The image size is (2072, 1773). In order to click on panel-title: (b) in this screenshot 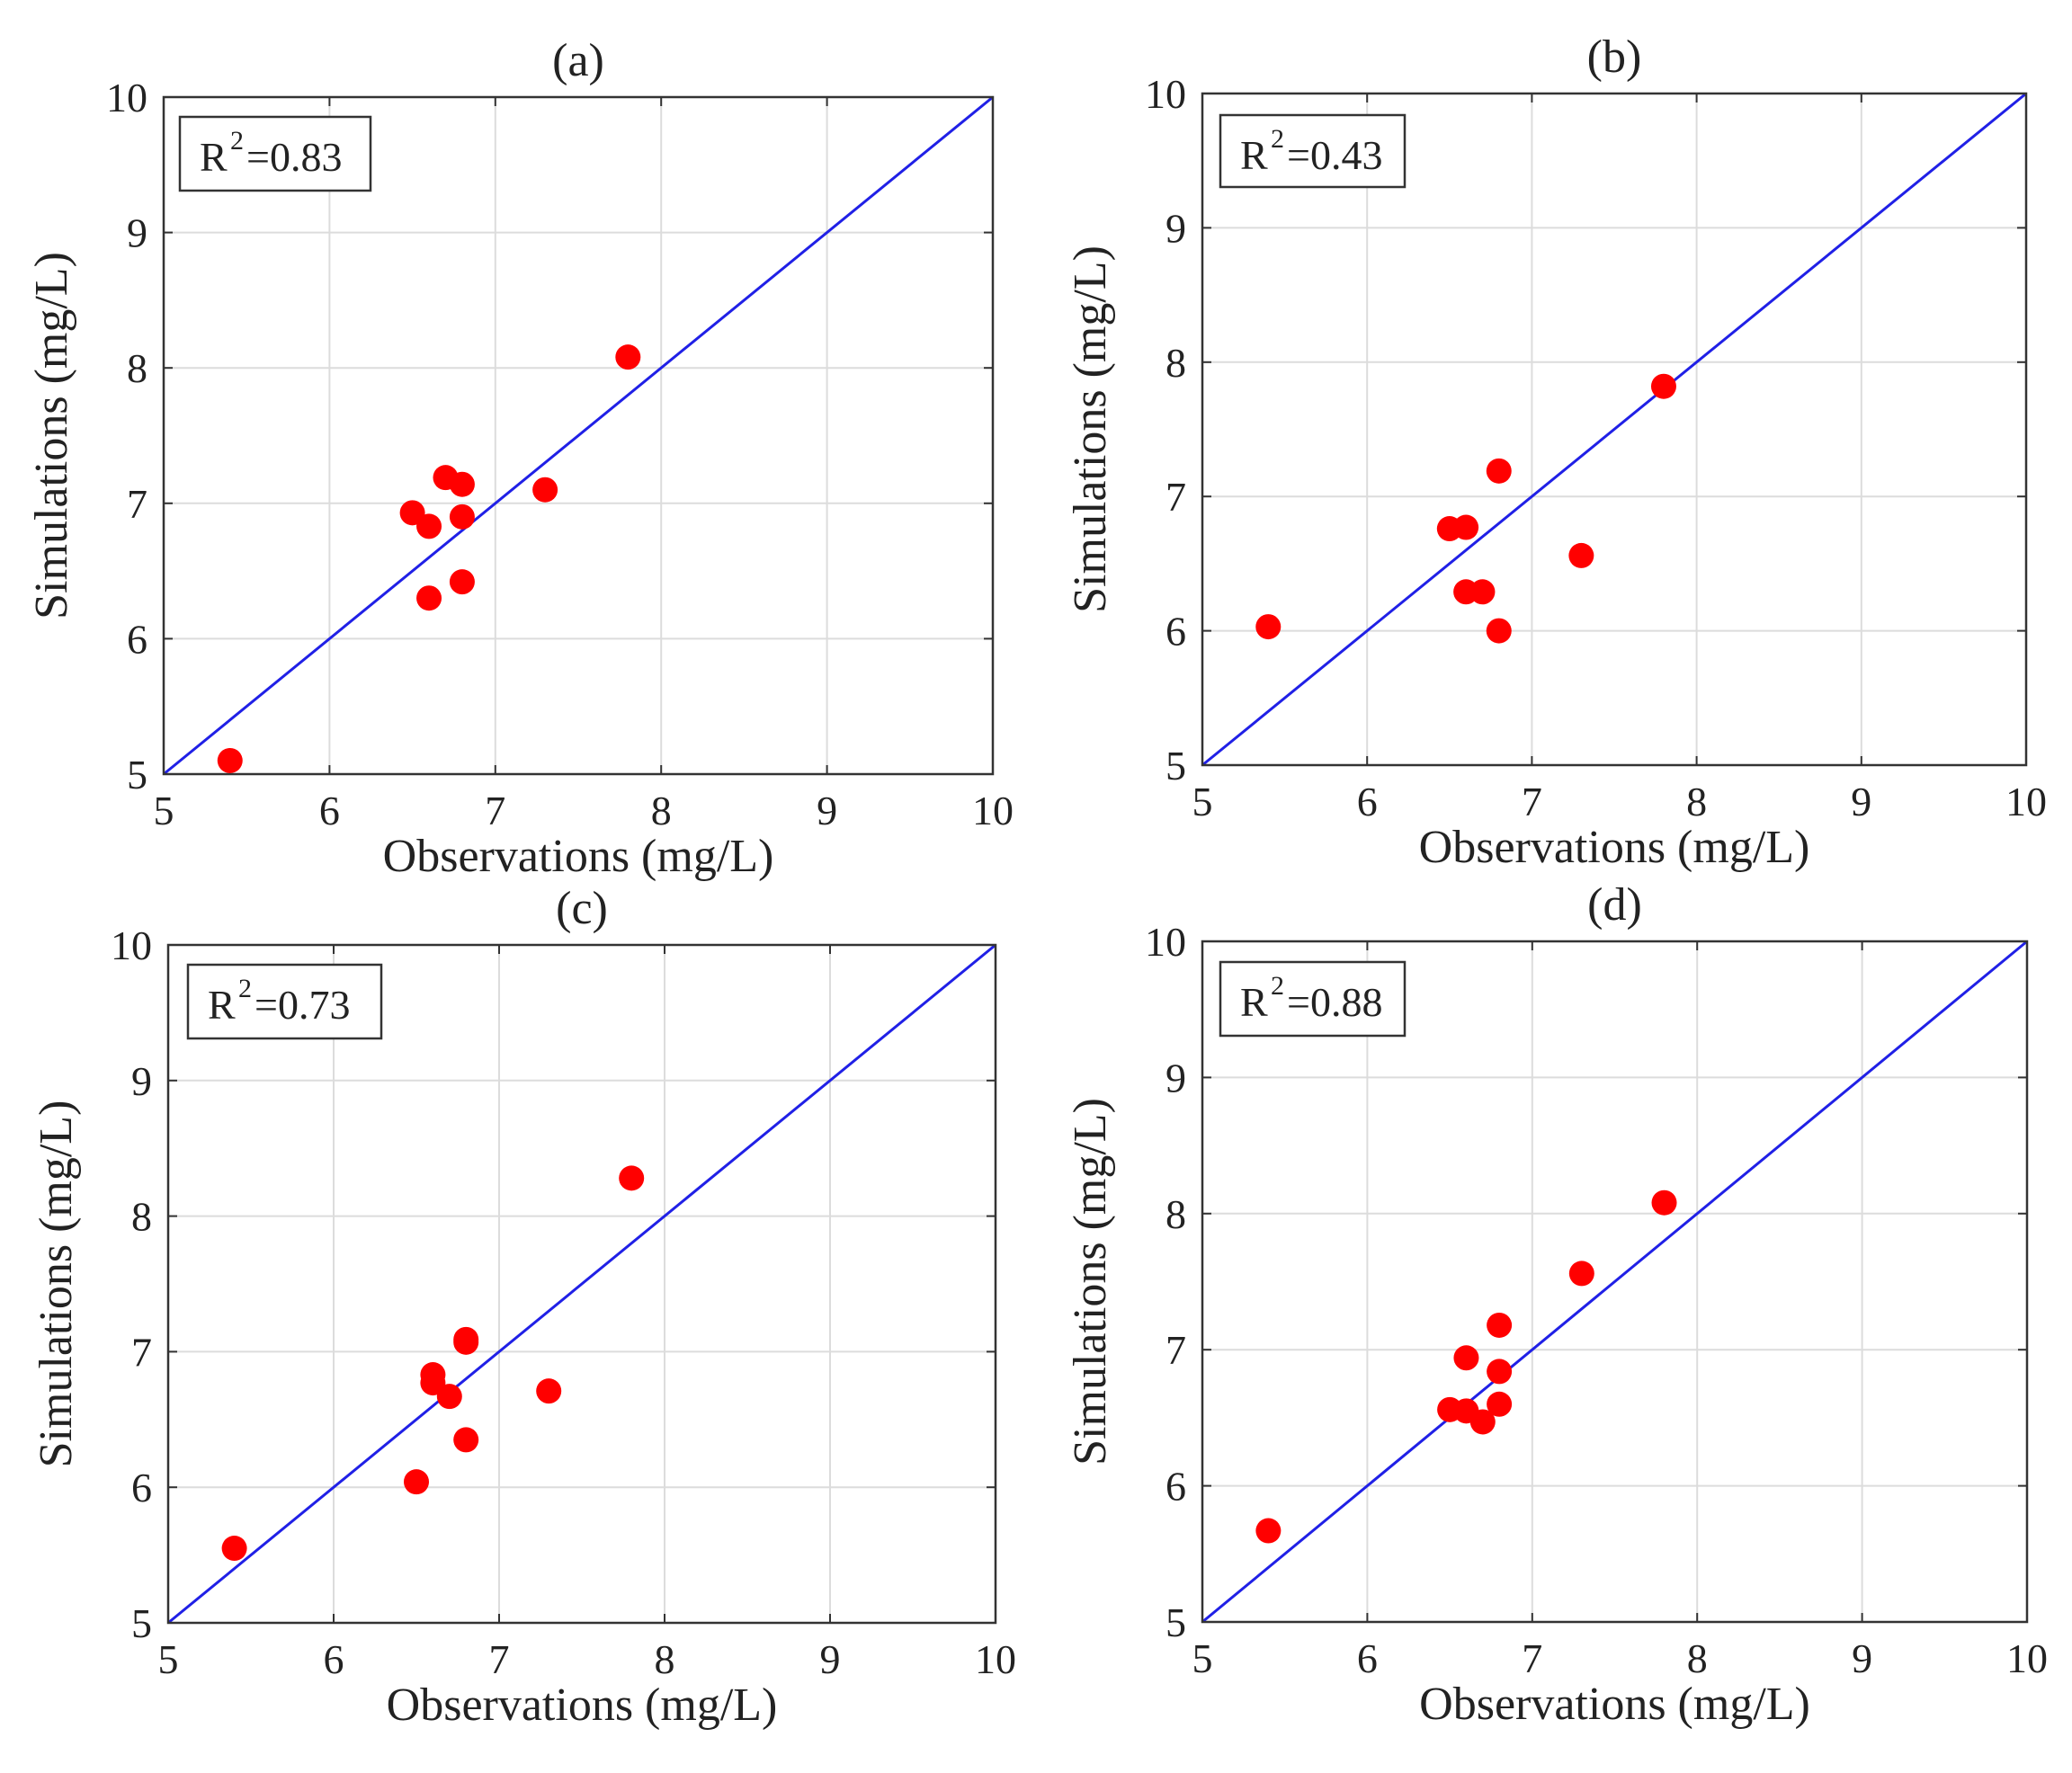, I will do `click(1615, 57)`.